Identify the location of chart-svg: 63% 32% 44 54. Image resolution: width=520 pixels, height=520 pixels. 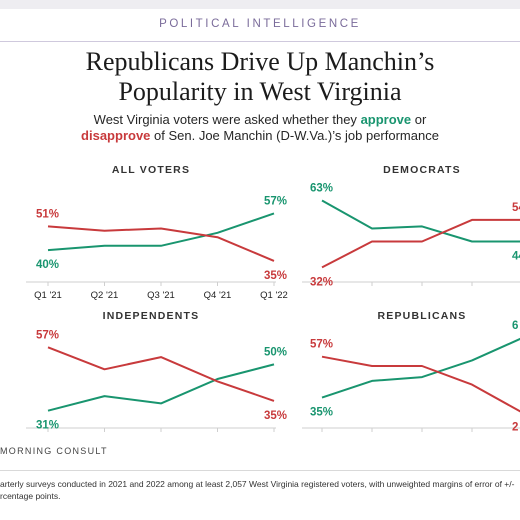
(411, 235).